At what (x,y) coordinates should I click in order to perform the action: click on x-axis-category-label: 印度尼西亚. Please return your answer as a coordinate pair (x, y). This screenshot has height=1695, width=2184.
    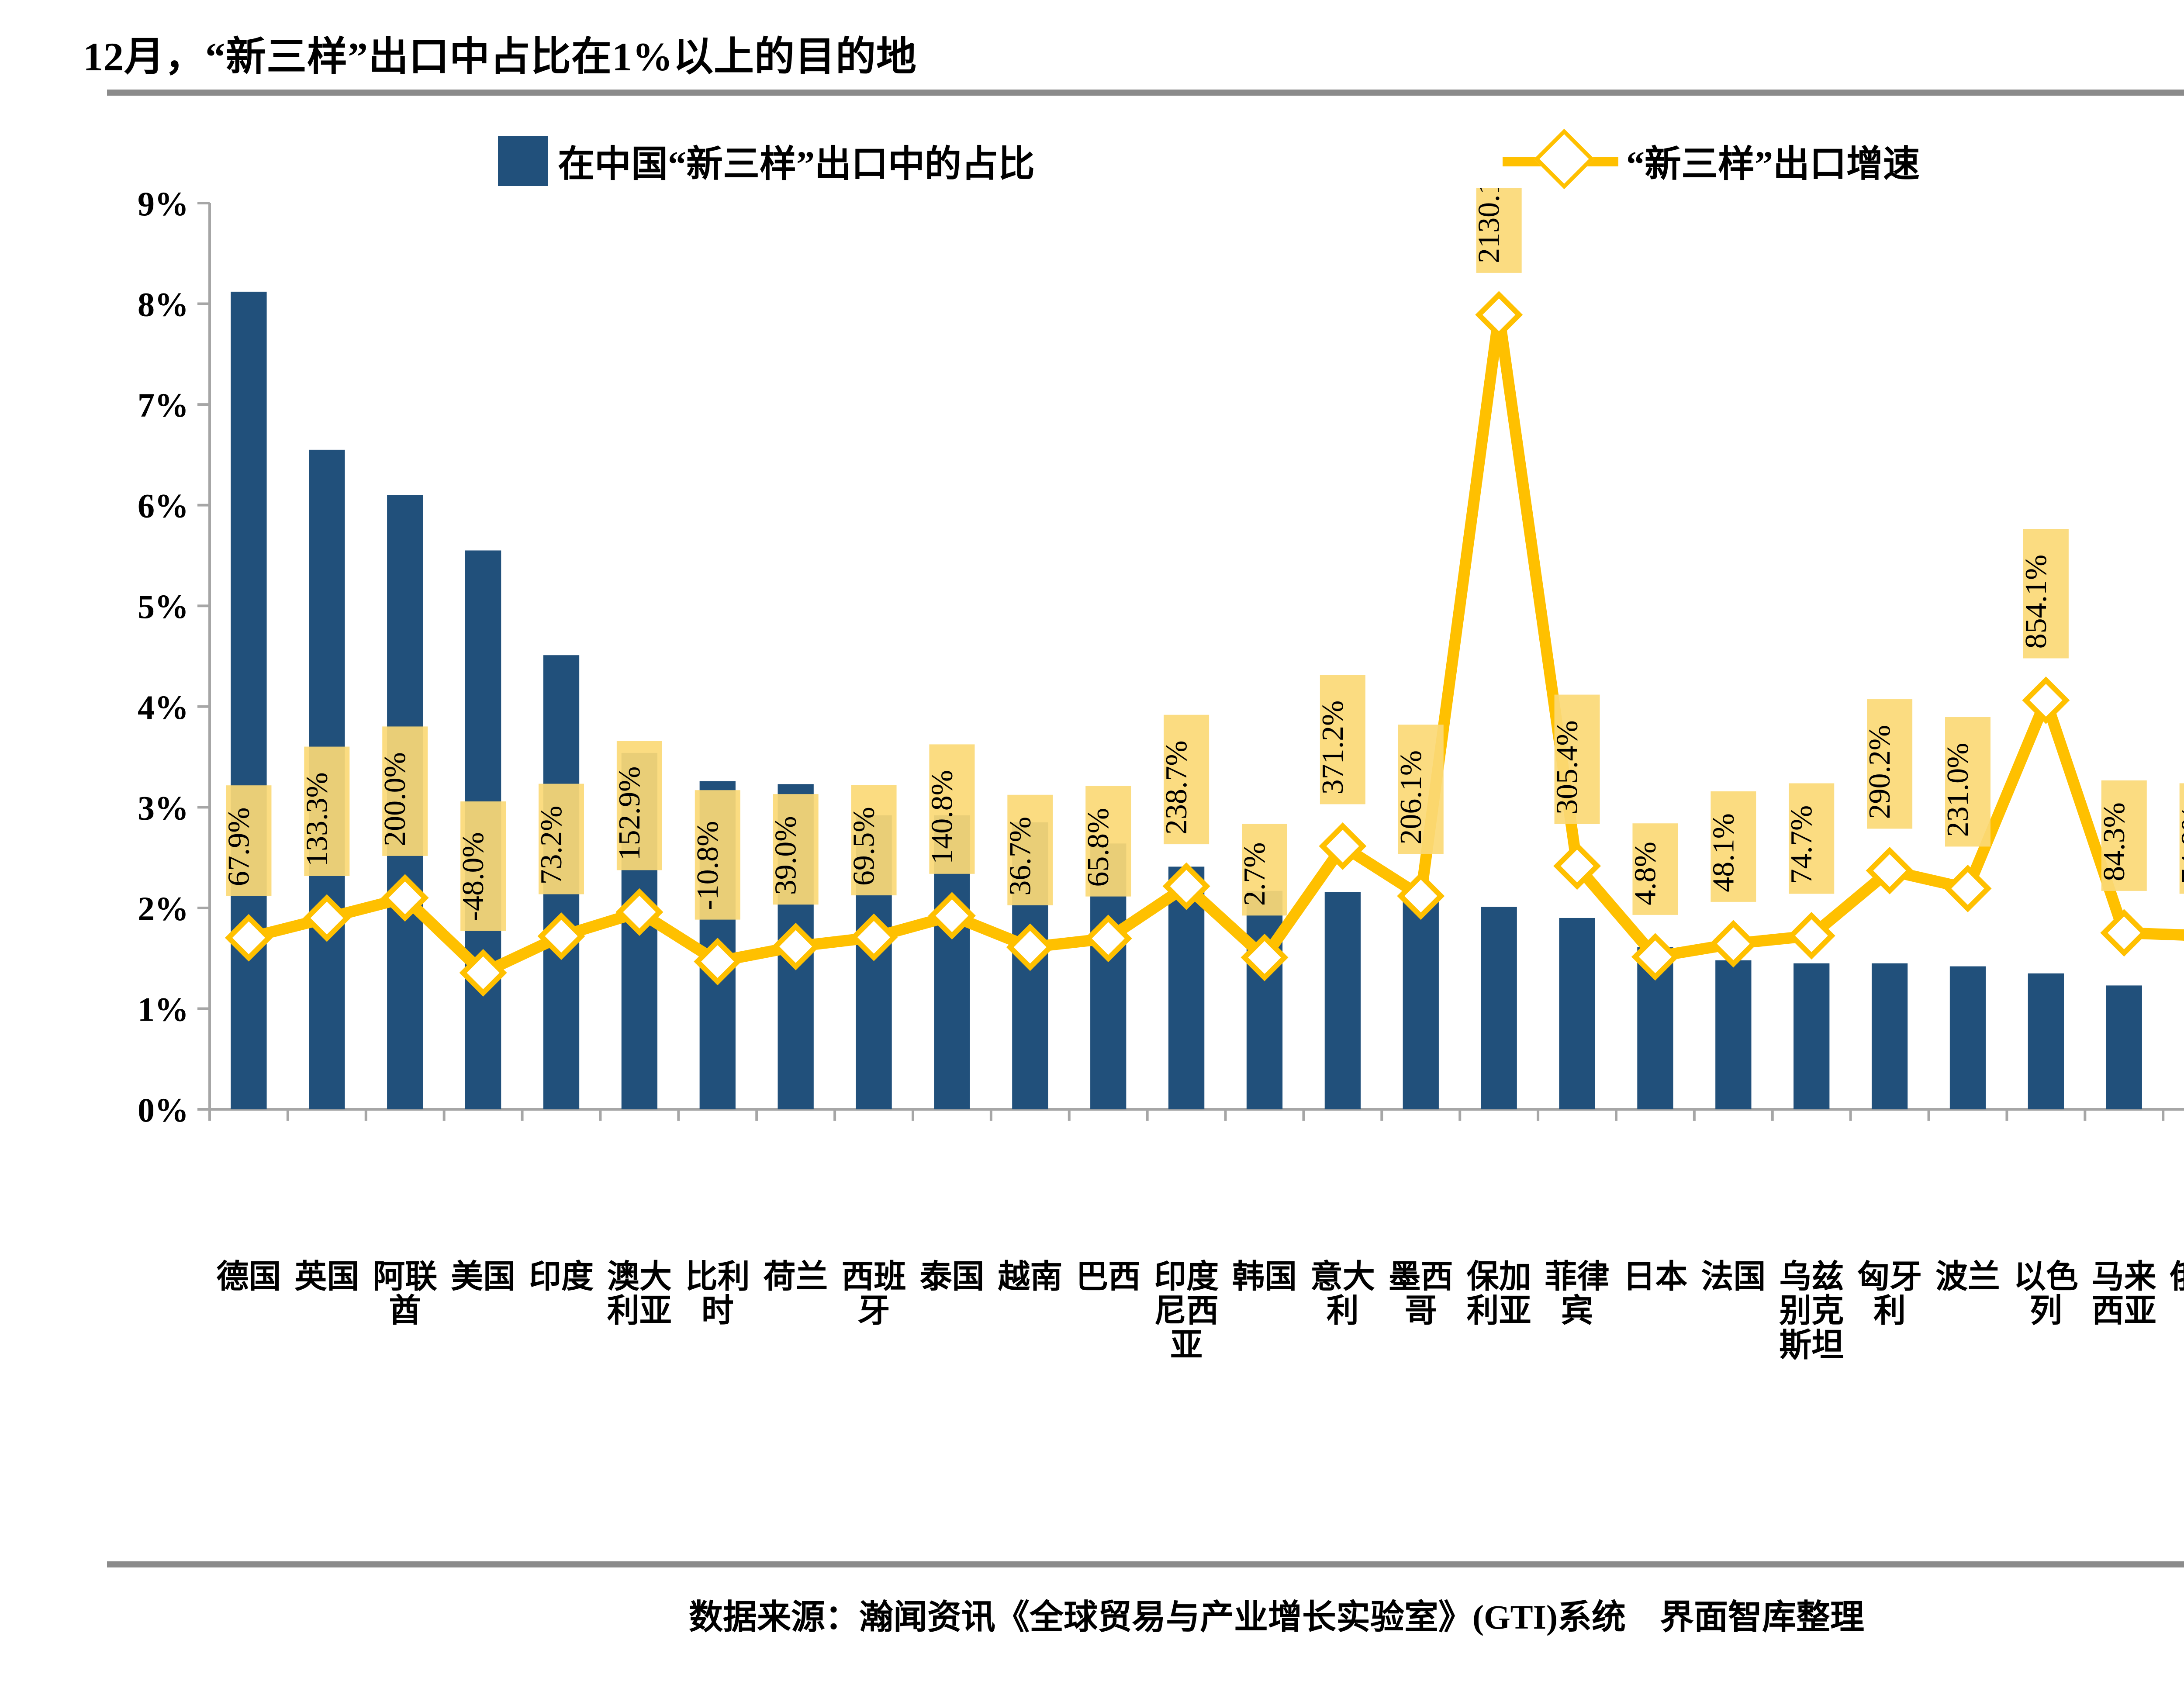
    Looking at the image, I should click on (1186, 1311).